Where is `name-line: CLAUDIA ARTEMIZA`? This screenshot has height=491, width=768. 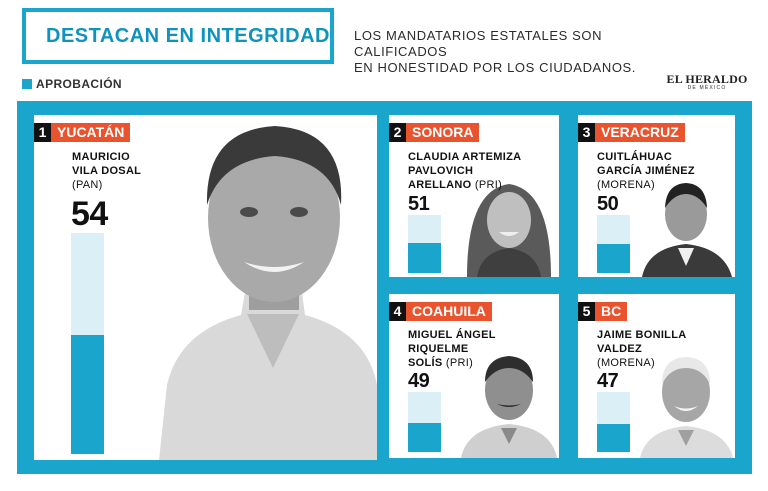 name-line: CLAUDIA ARTEMIZA is located at coordinates (465, 157).